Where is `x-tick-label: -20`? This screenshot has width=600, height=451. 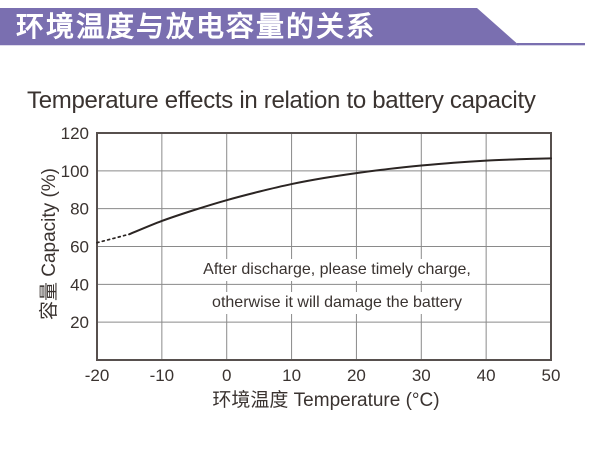
x-tick-label: -20 is located at coordinates (97, 375).